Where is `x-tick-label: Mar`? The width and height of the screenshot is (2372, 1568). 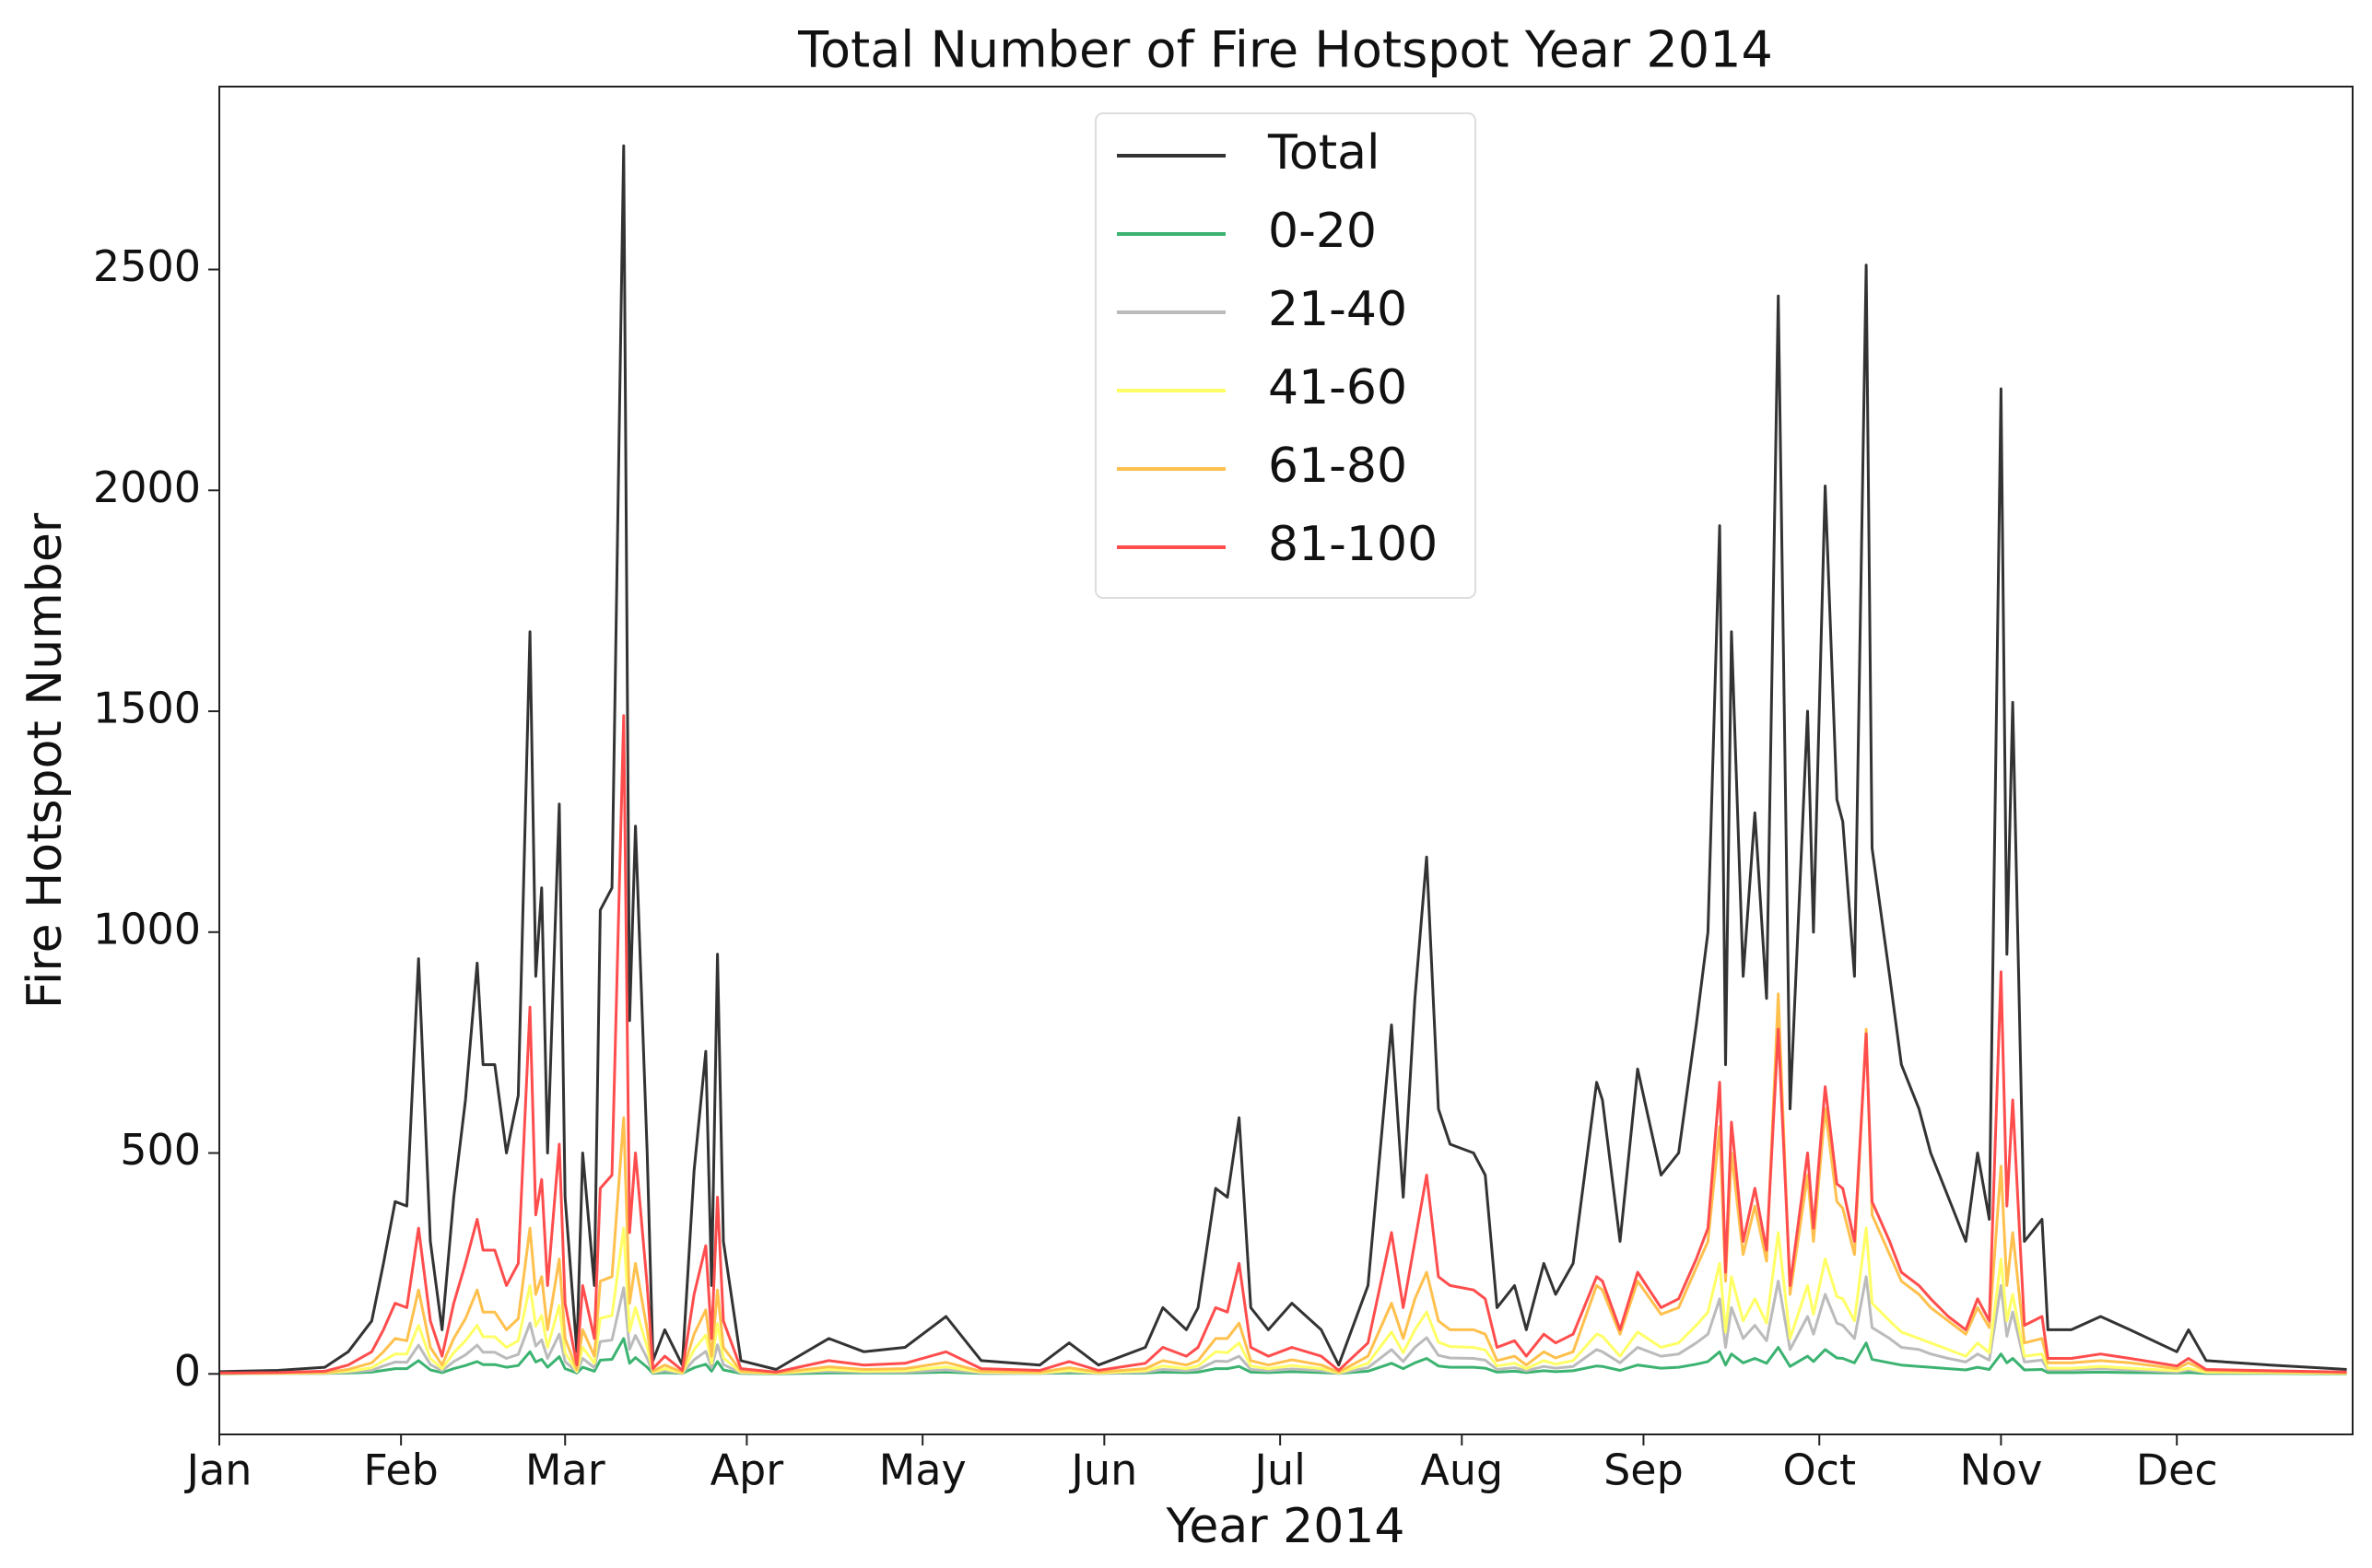
x-tick-label: Mar is located at coordinates (565, 1470).